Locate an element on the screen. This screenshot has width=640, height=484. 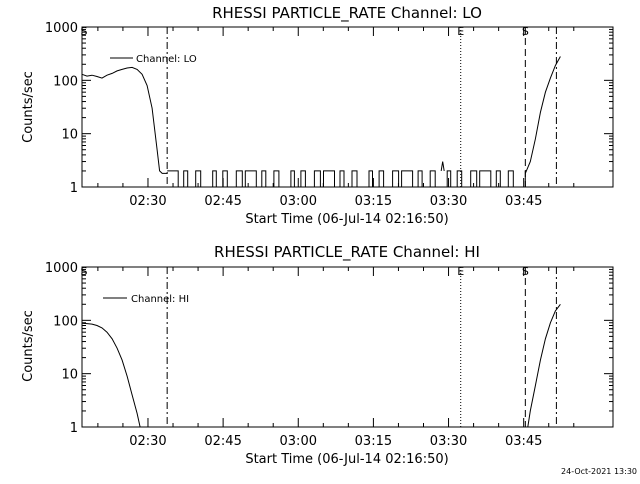
legend-label: Channel: HI is located at coordinates (160, 299).